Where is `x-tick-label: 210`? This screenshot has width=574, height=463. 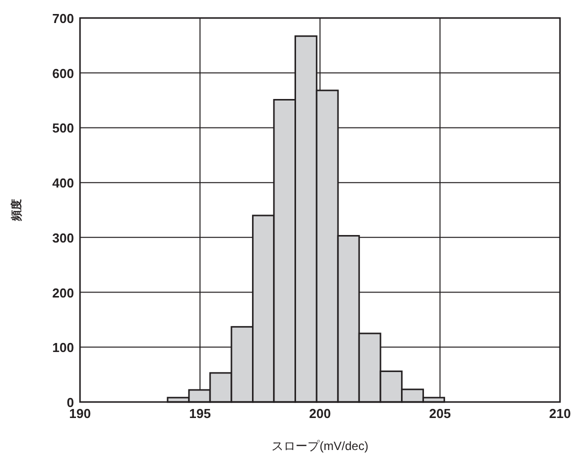 x-tick-label: 210 is located at coordinates (560, 413).